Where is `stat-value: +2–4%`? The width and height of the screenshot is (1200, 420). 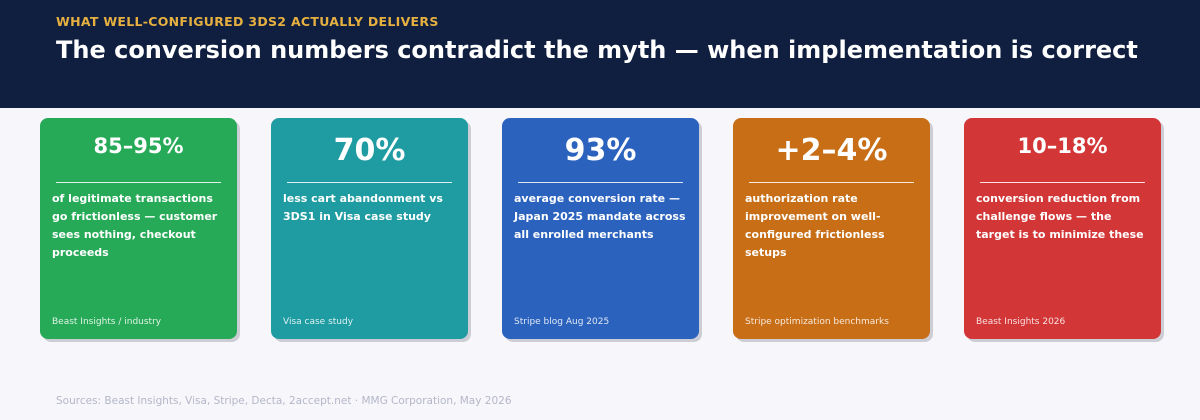
stat-value: +2–4% is located at coordinates (831, 150).